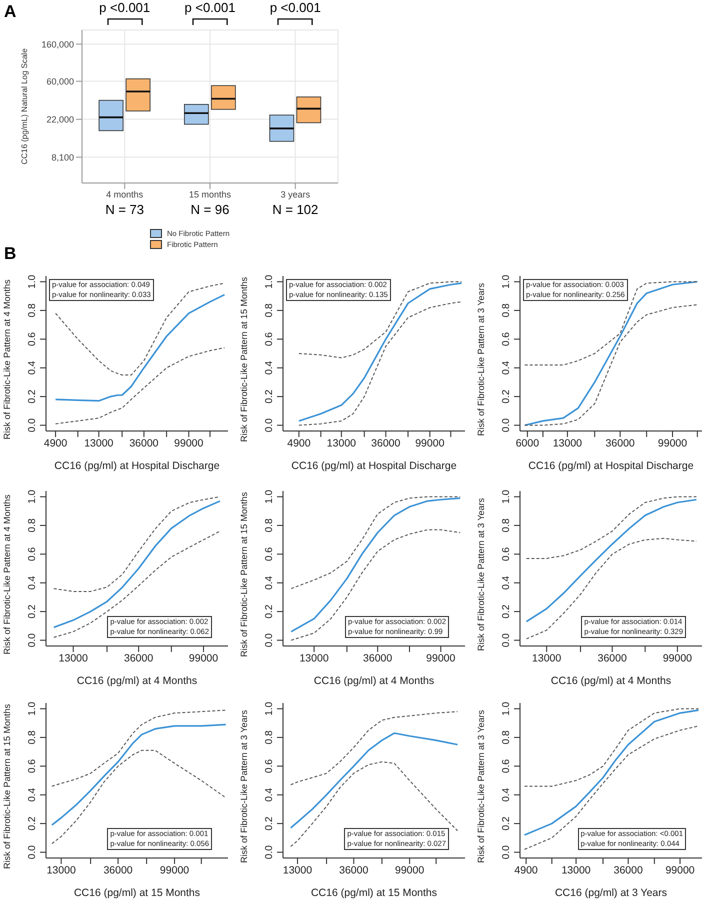 Image resolution: width=710 pixels, height=900 pixels. I want to click on y-axis-title: CC16 (pg/mL) Natural Log Scale, so click(24, 106).